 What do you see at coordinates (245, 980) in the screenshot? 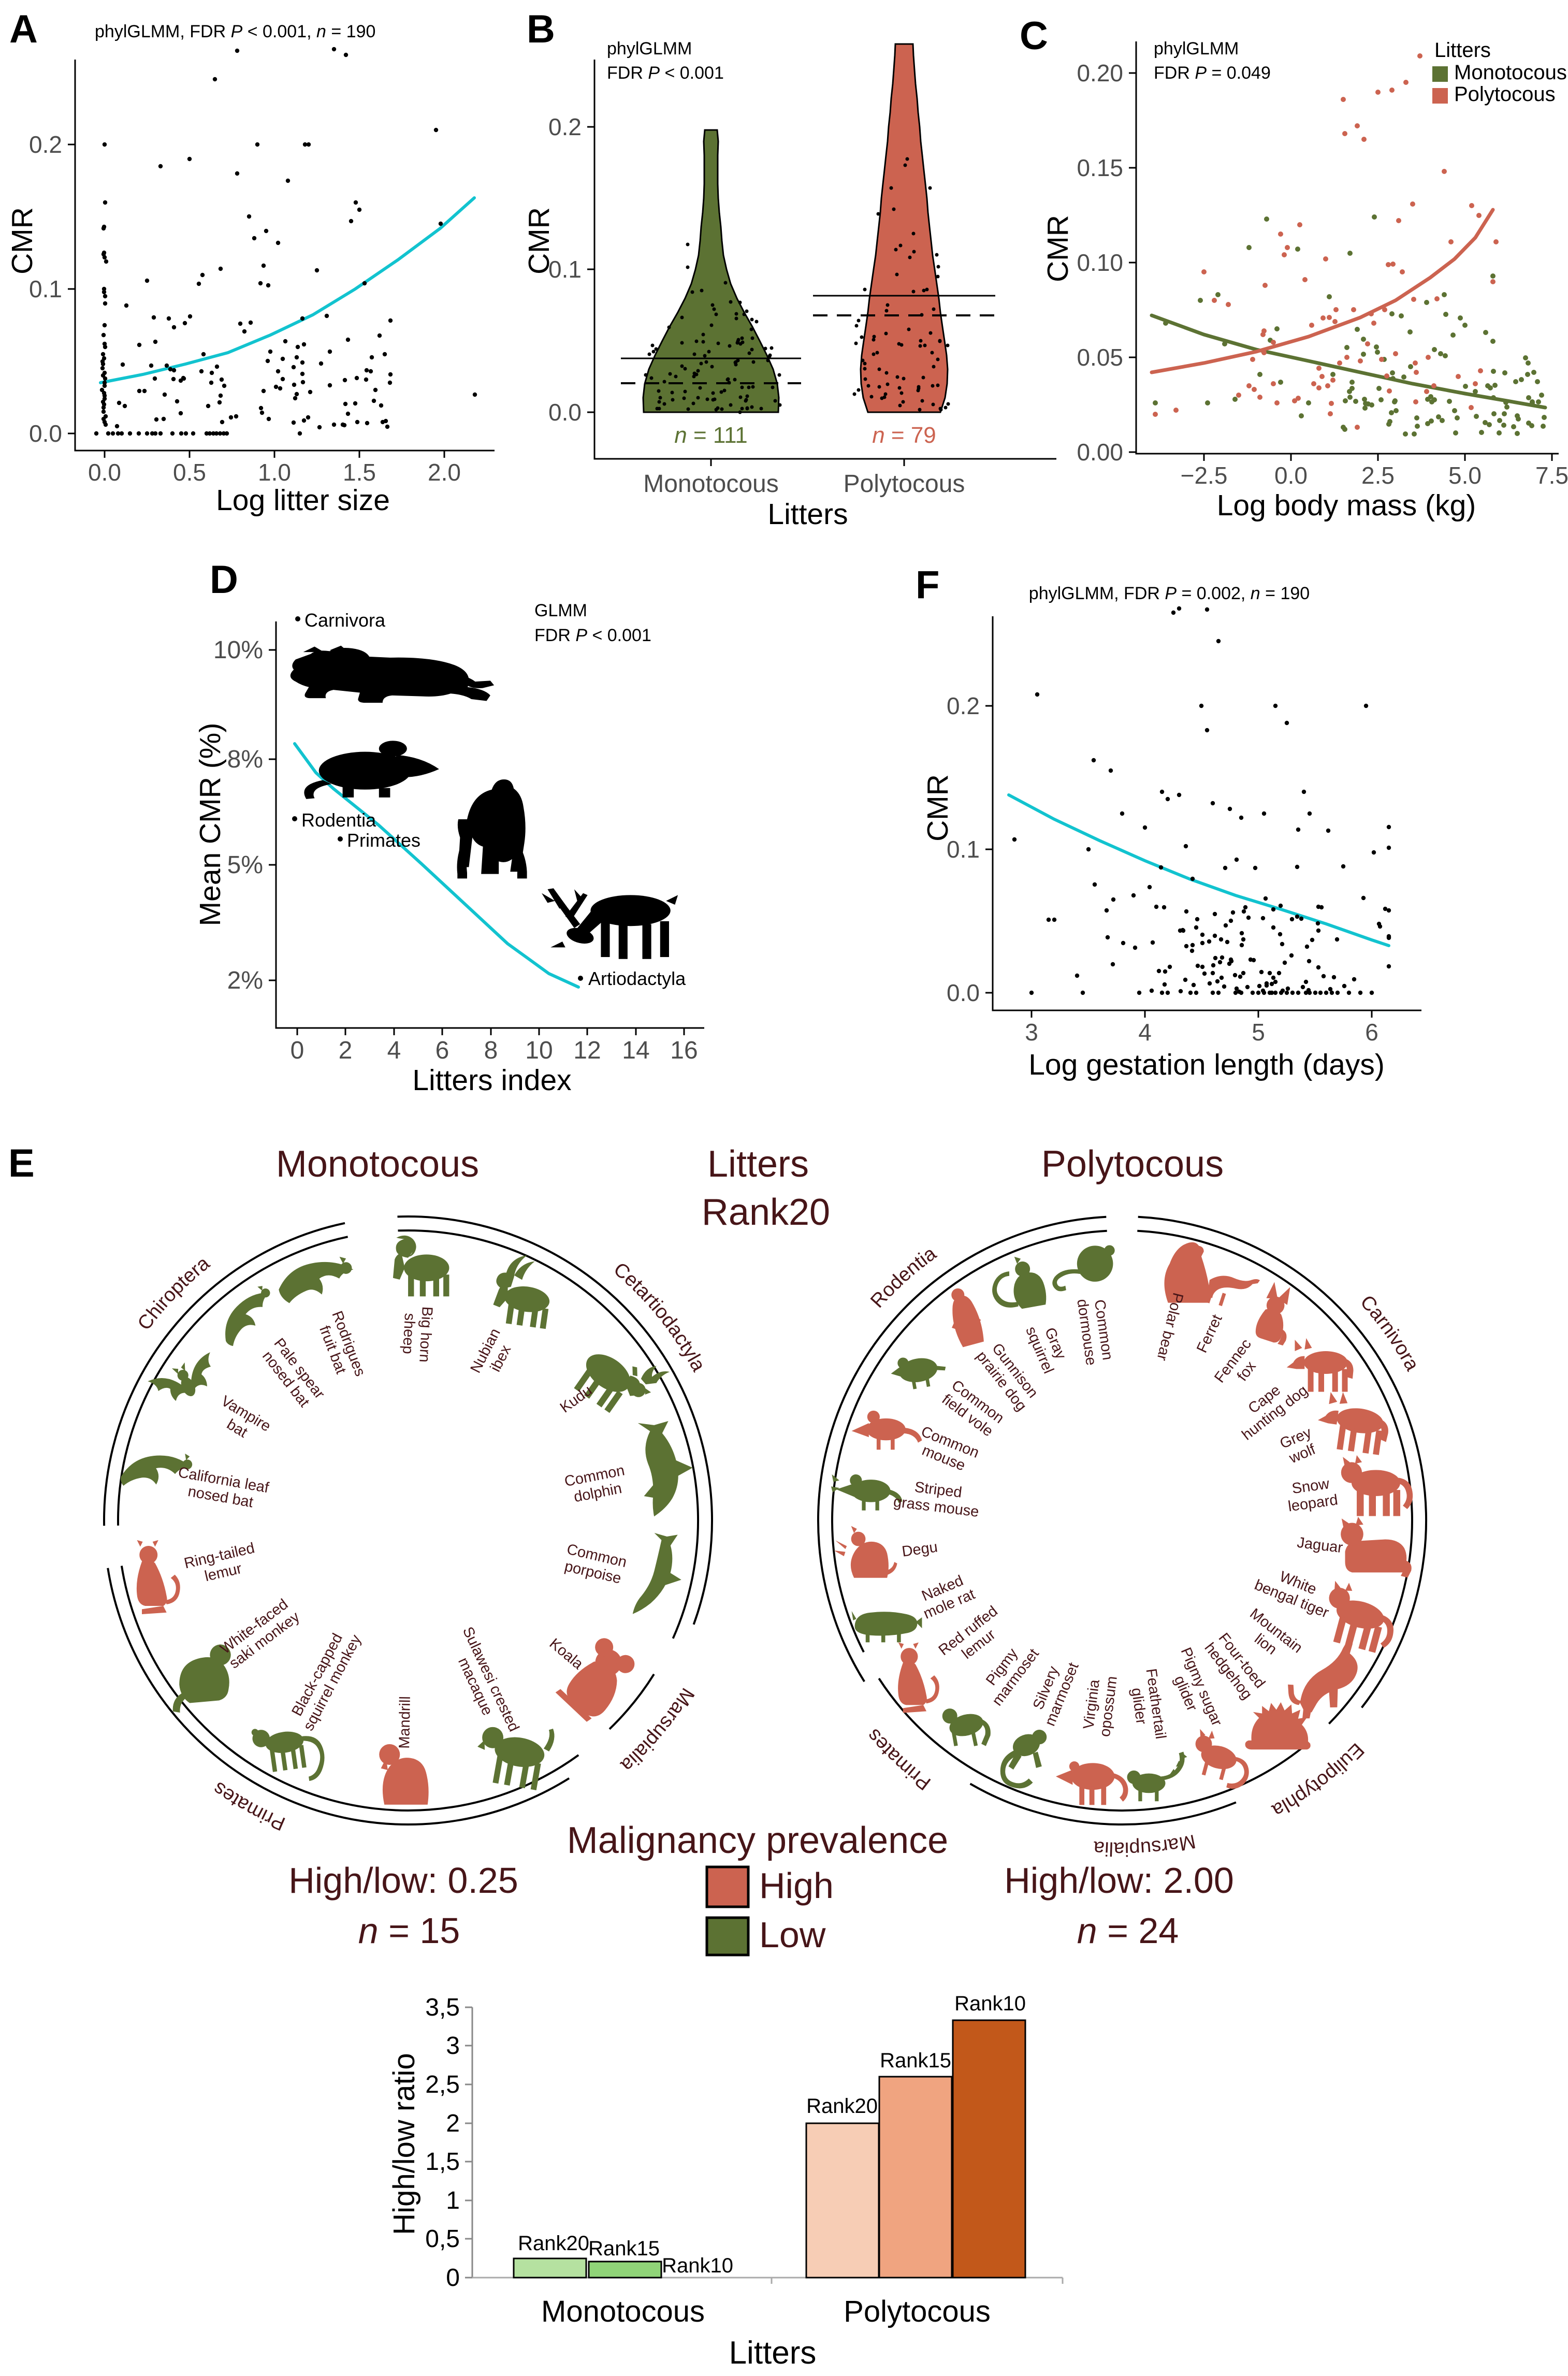
I see `svg-text: 2%` at bounding box center [245, 980].